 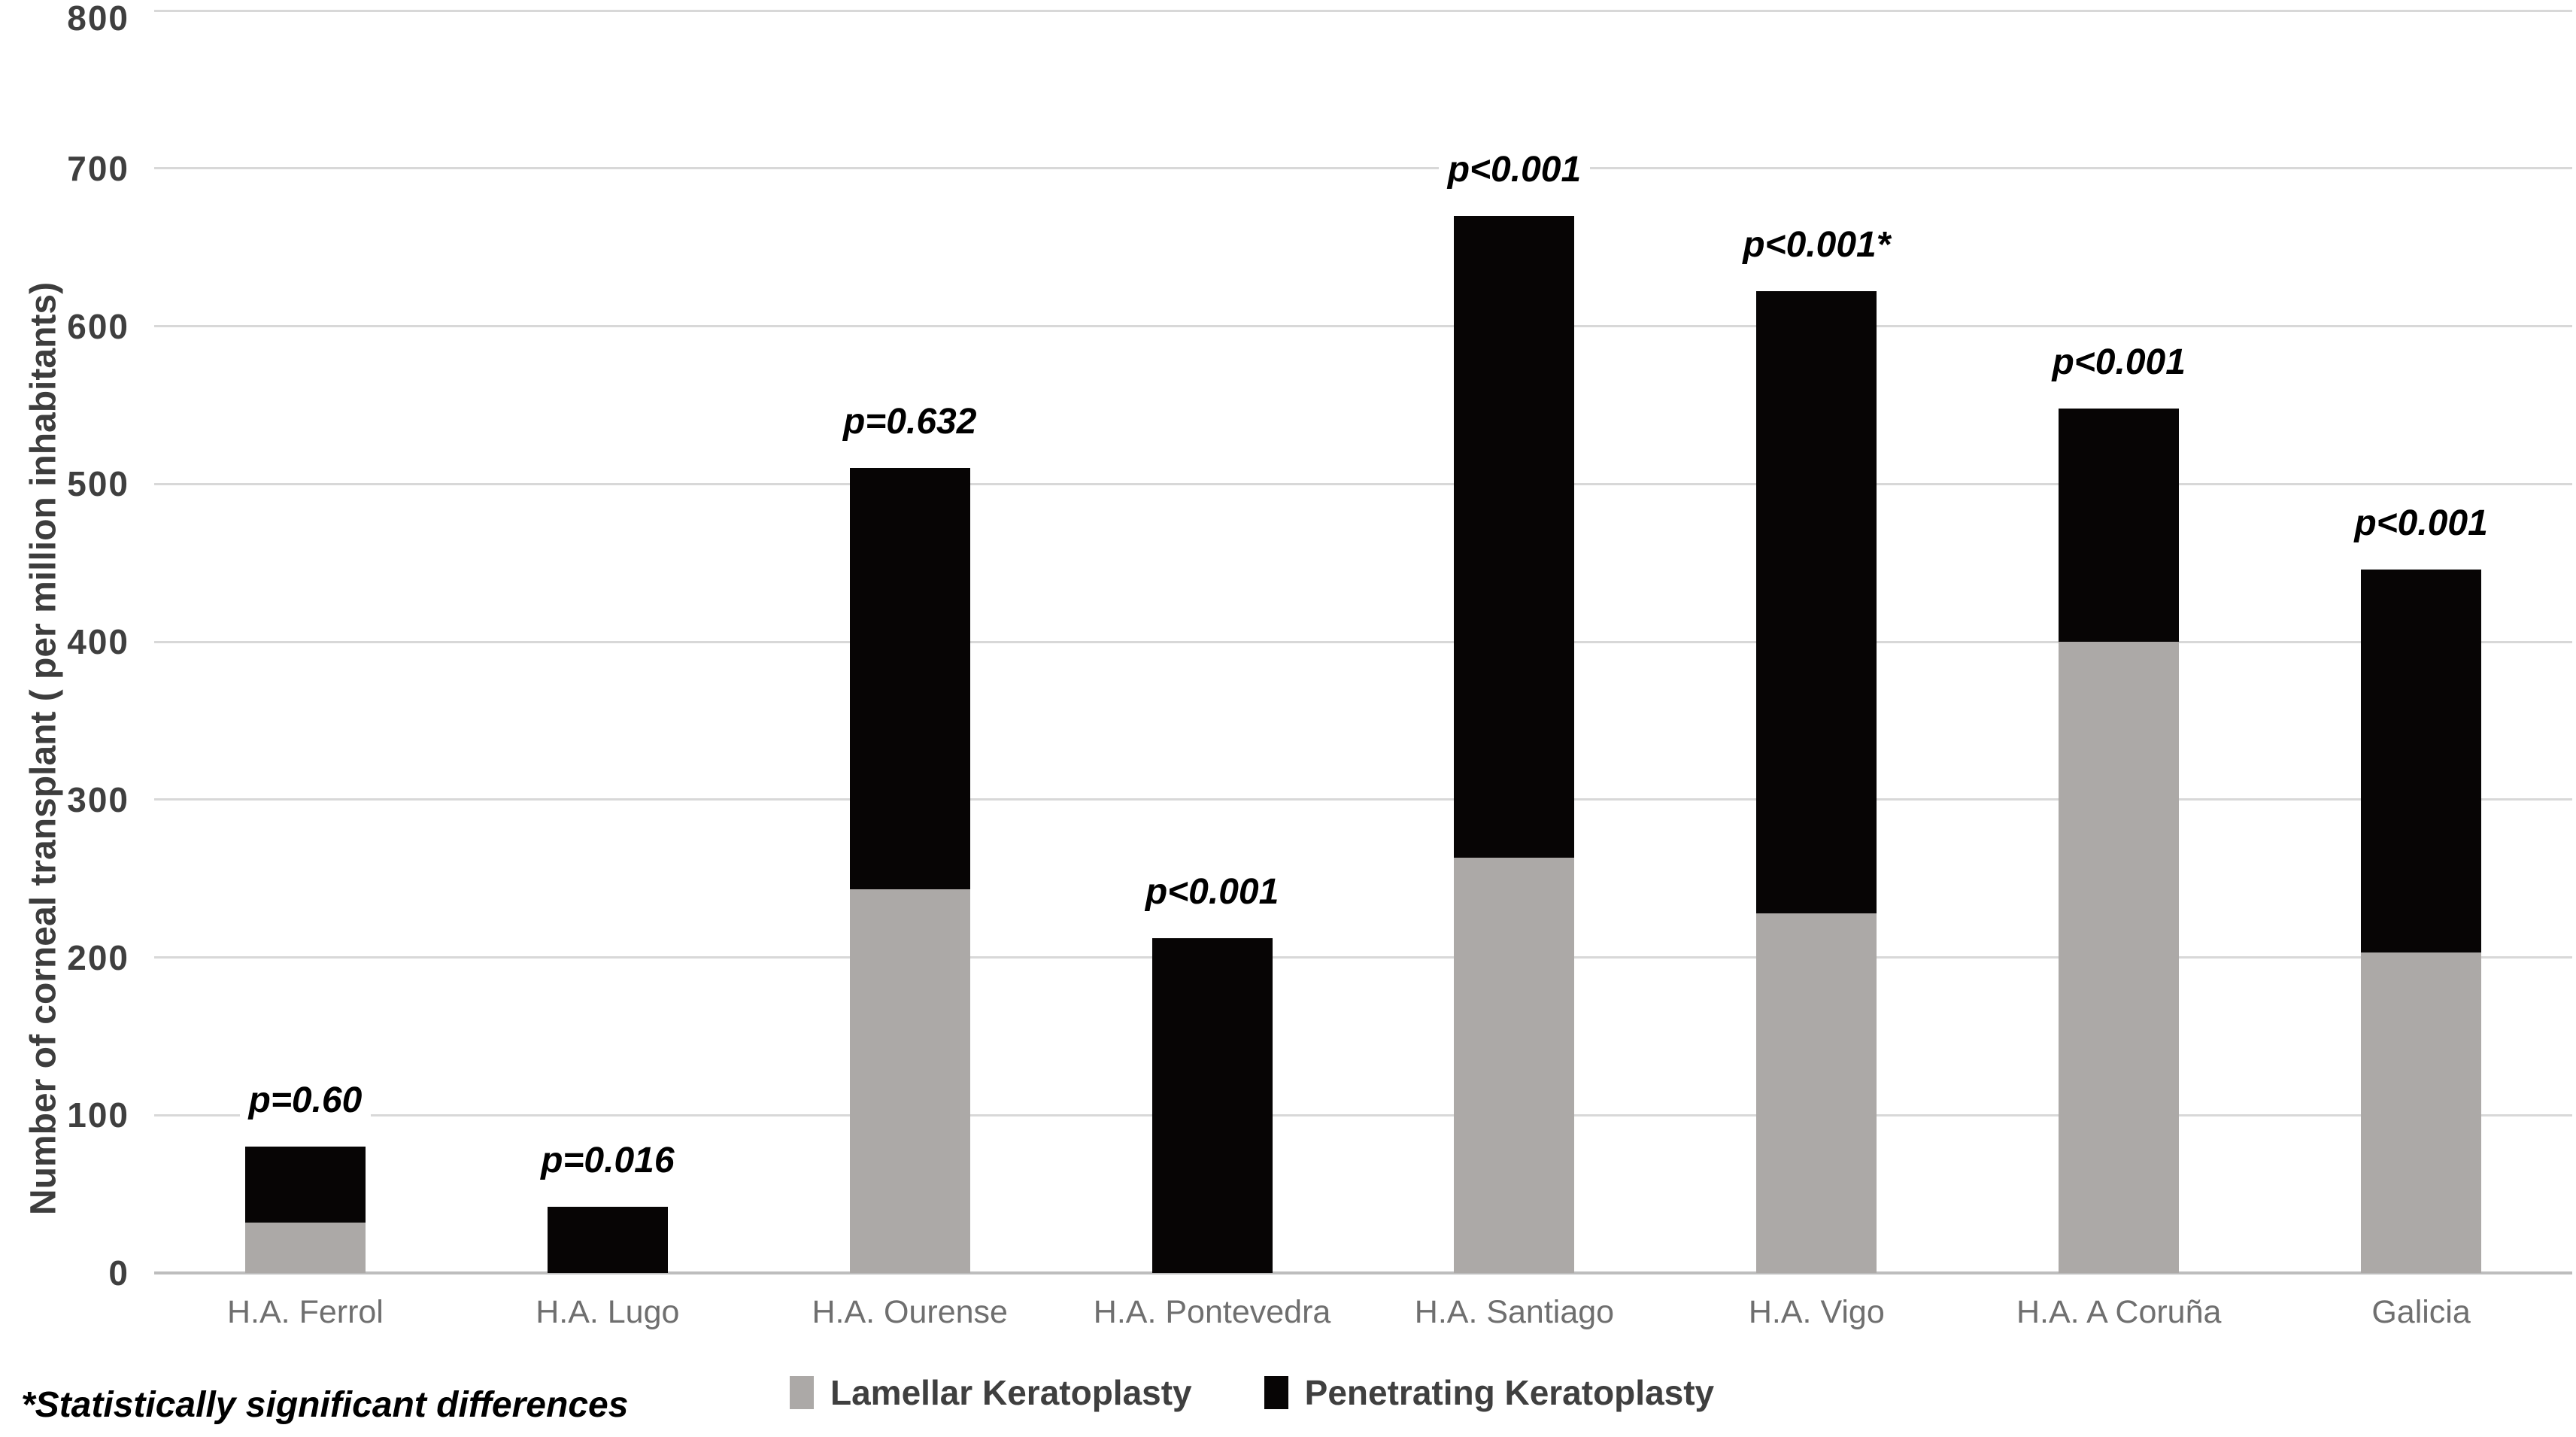 I want to click on legend-item-lamellar: Lamellar Keratoplasty, so click(x=991, y=1392).